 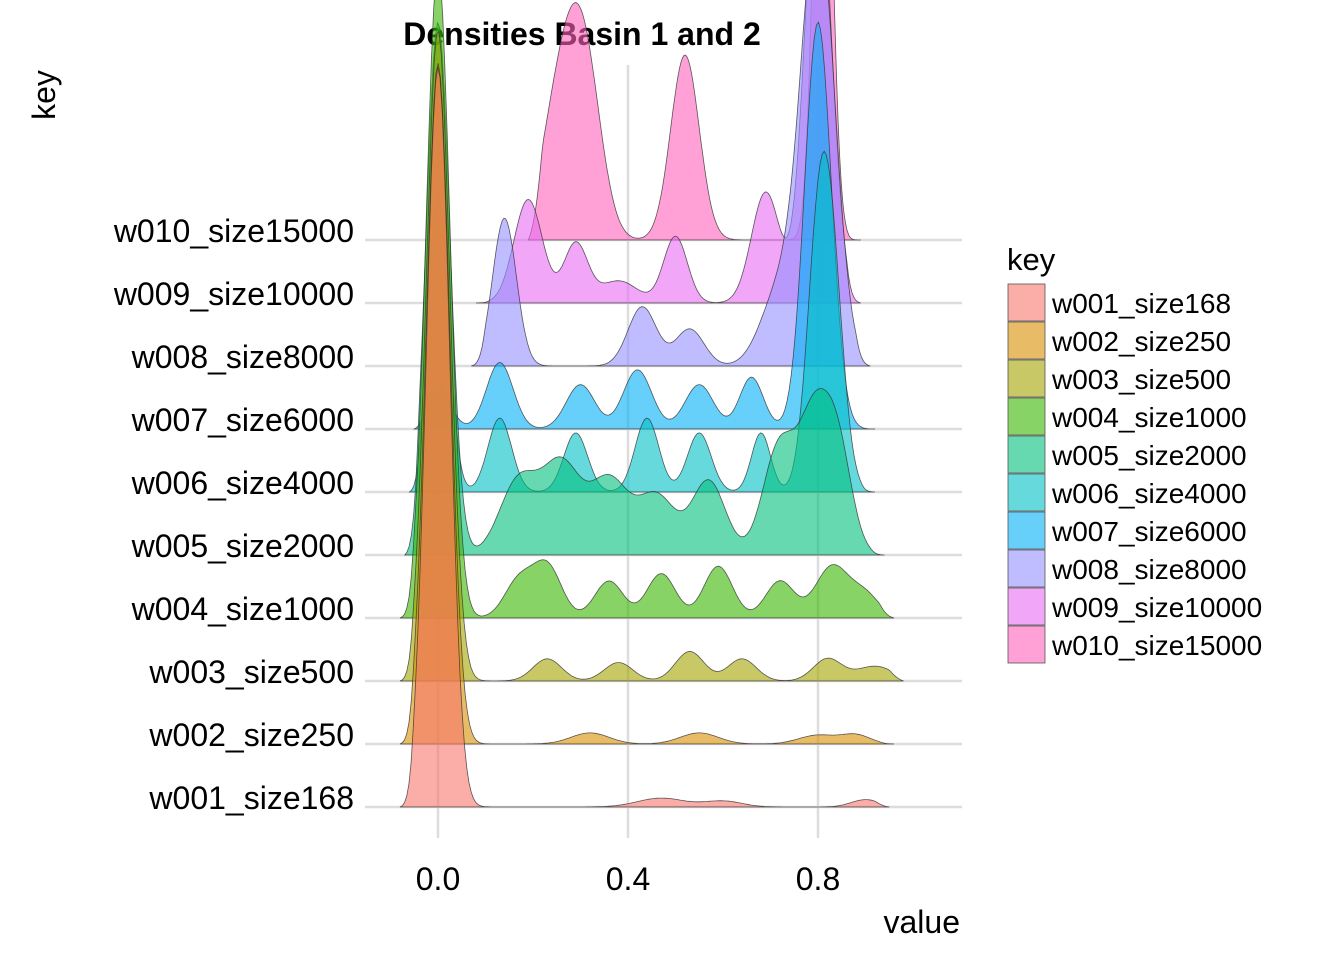 I want to click on legend-label: w009_size10000, so click(x=1156, y=607).